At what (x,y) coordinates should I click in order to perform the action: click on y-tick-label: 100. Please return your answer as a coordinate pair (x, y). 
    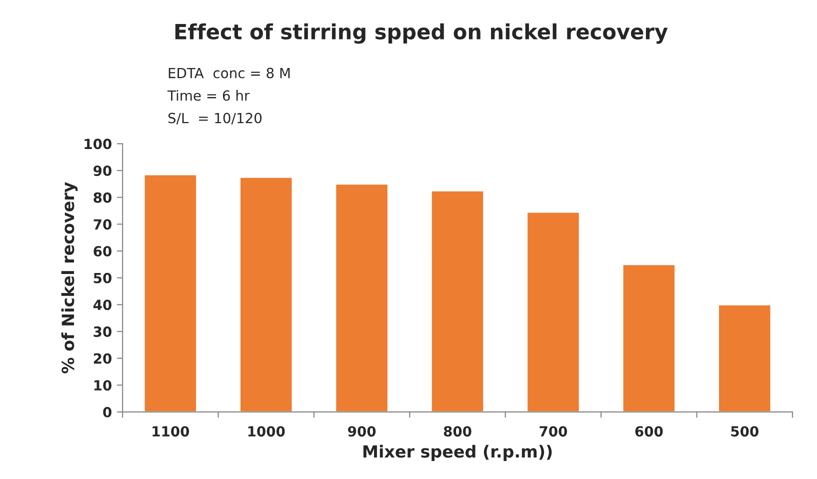
    Looking at the image, I should click on (98, 144).